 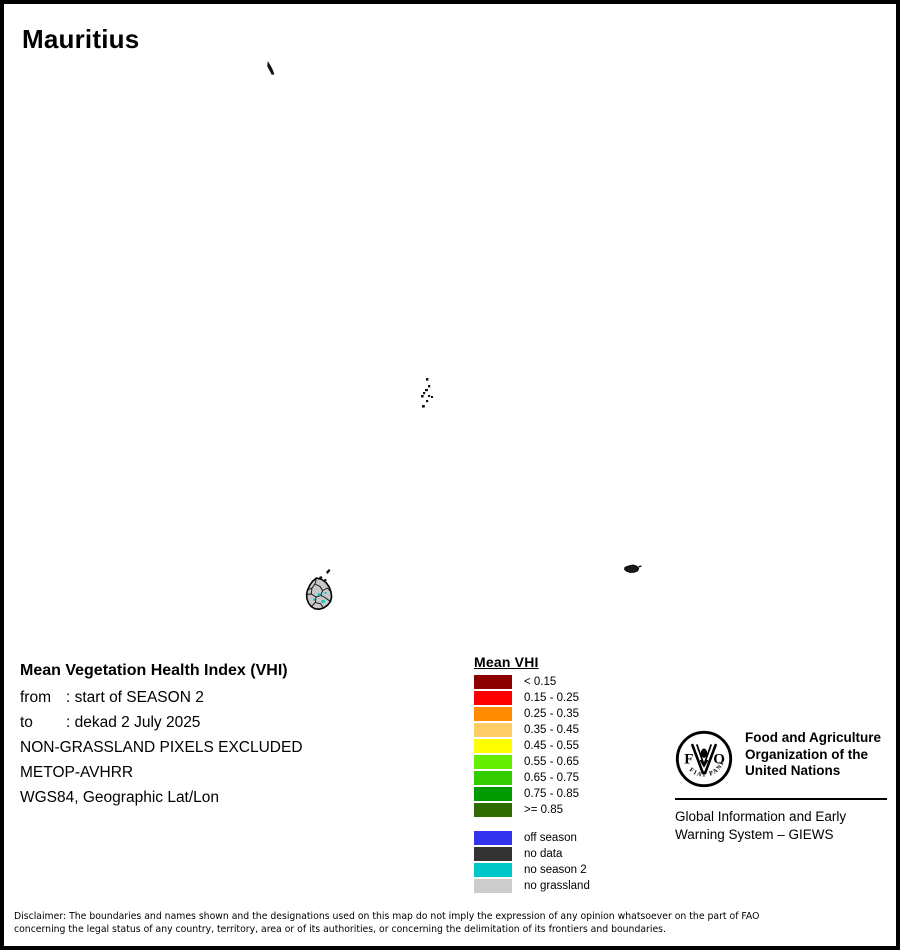 What do you see at coordinates (506, 662) in the screenshot?
I see `legend-title: Mean VHI` at bounding box center [506, 662].